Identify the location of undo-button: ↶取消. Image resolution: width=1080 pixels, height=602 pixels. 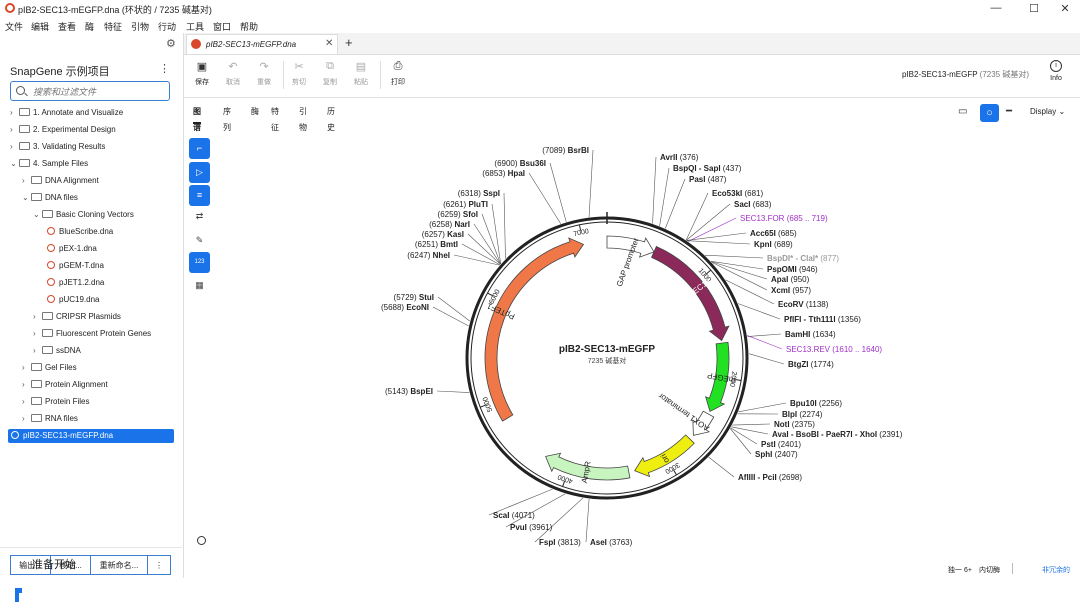
(233, 73).